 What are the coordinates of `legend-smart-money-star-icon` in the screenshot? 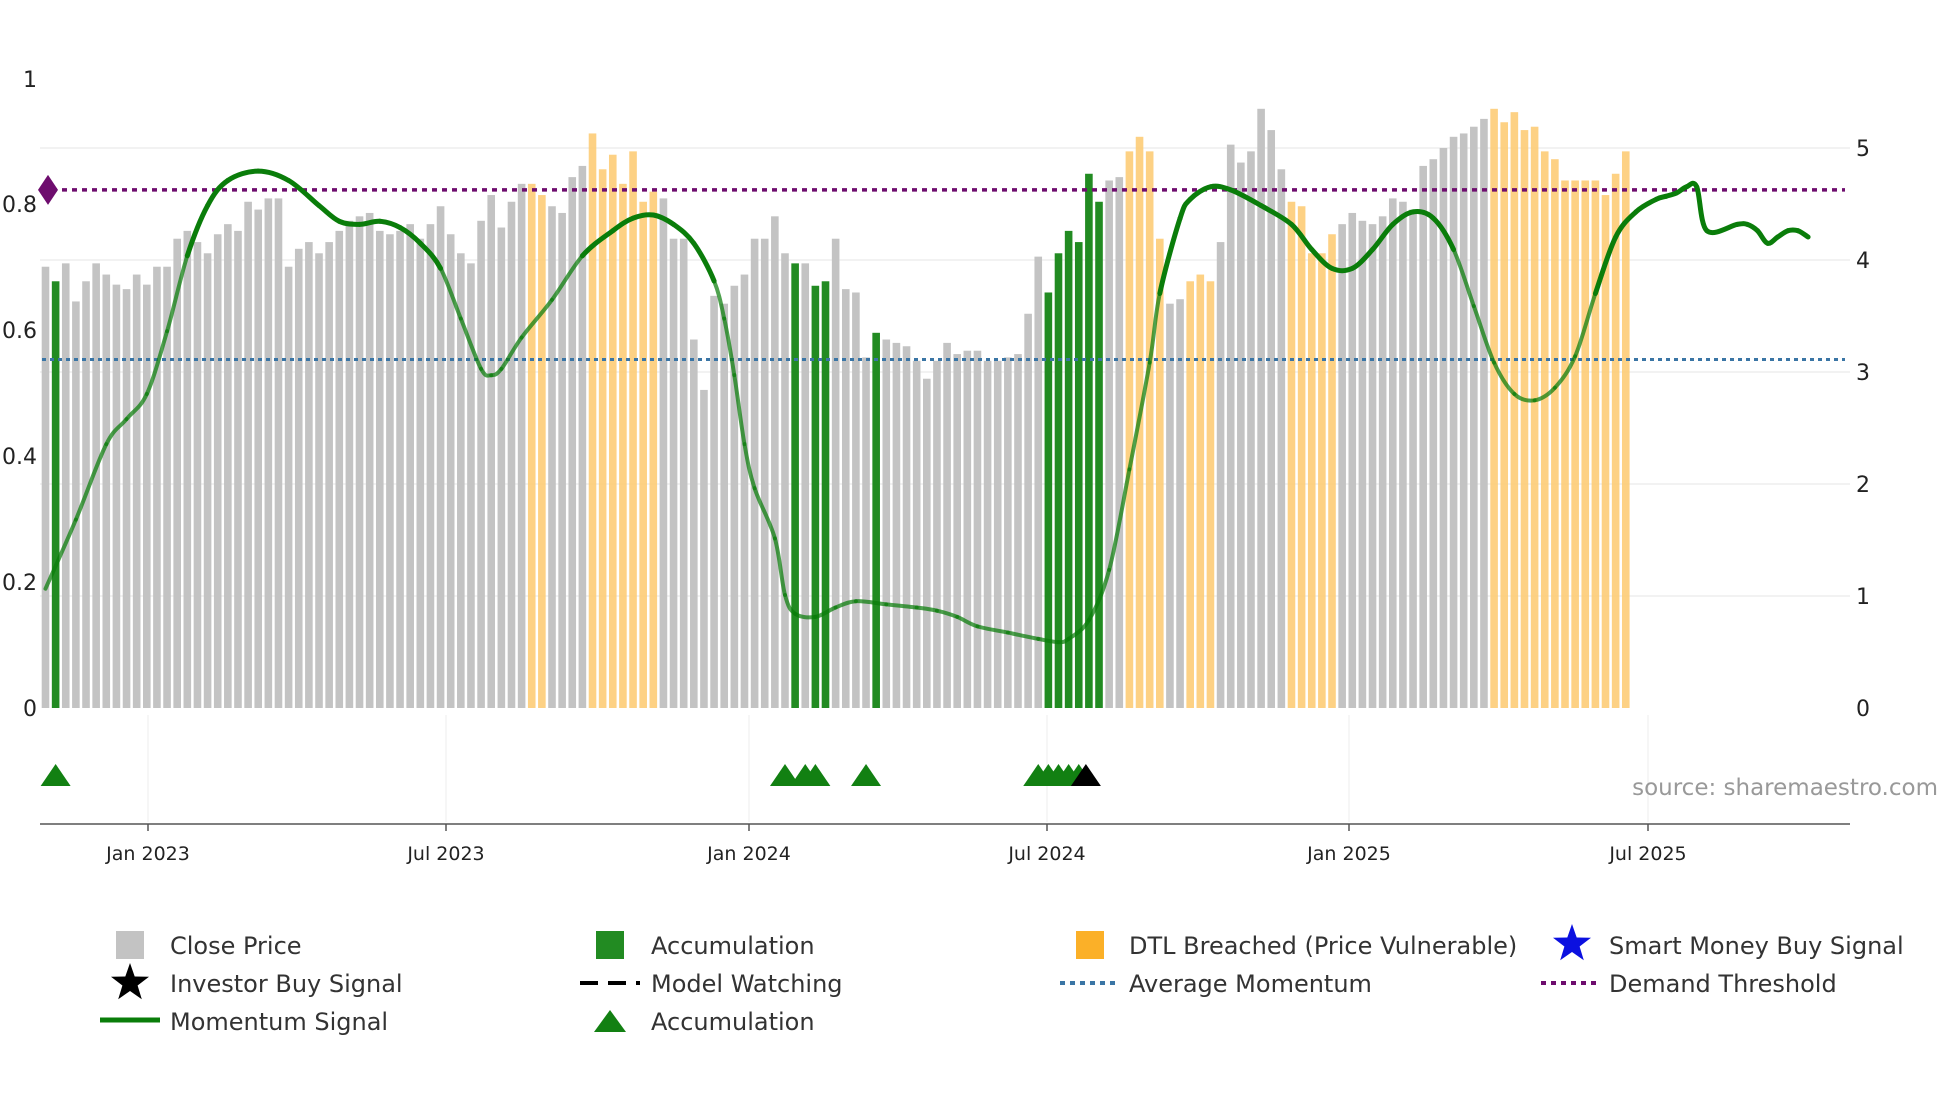 It's located at (1572, 942).